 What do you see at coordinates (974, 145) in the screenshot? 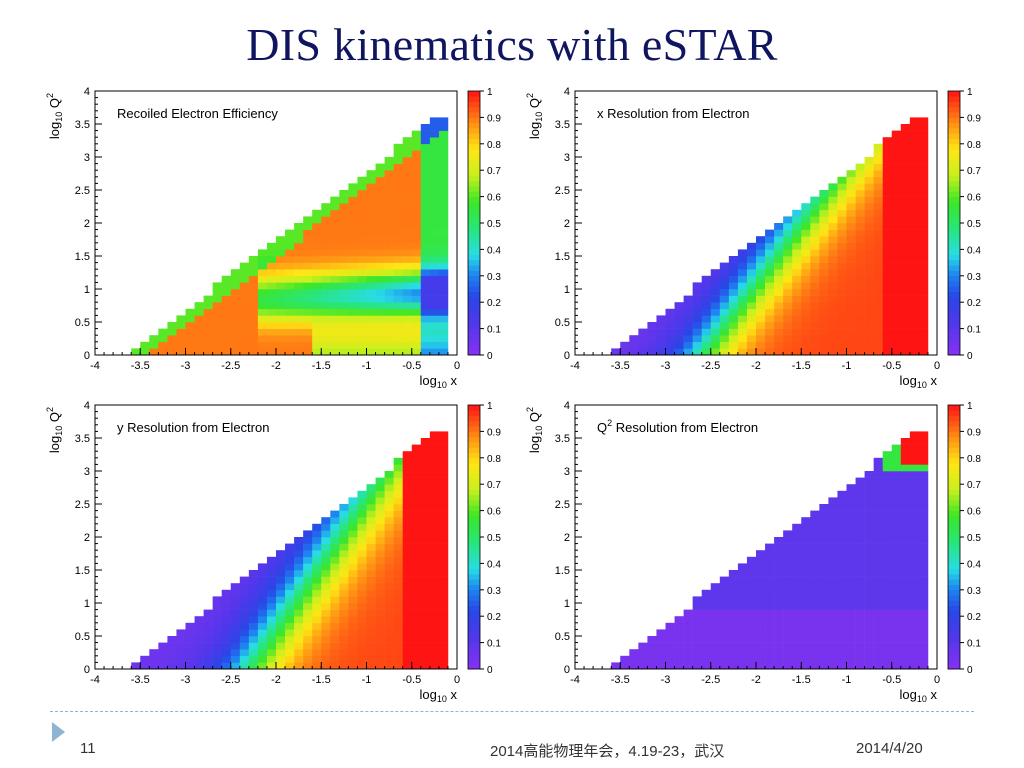
I see `colorbar-tick-label: 0.8` at bounding box center [974, 145].